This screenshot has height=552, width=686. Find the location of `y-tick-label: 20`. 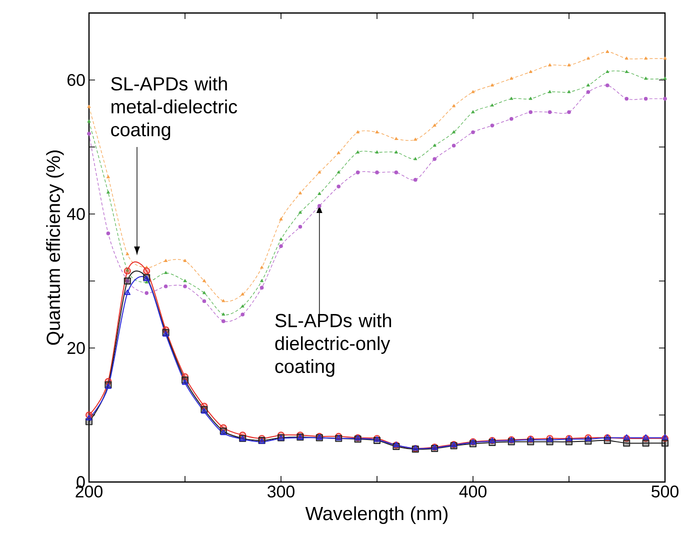

y-tick-label: 20 is located at coordinates (76, 348).